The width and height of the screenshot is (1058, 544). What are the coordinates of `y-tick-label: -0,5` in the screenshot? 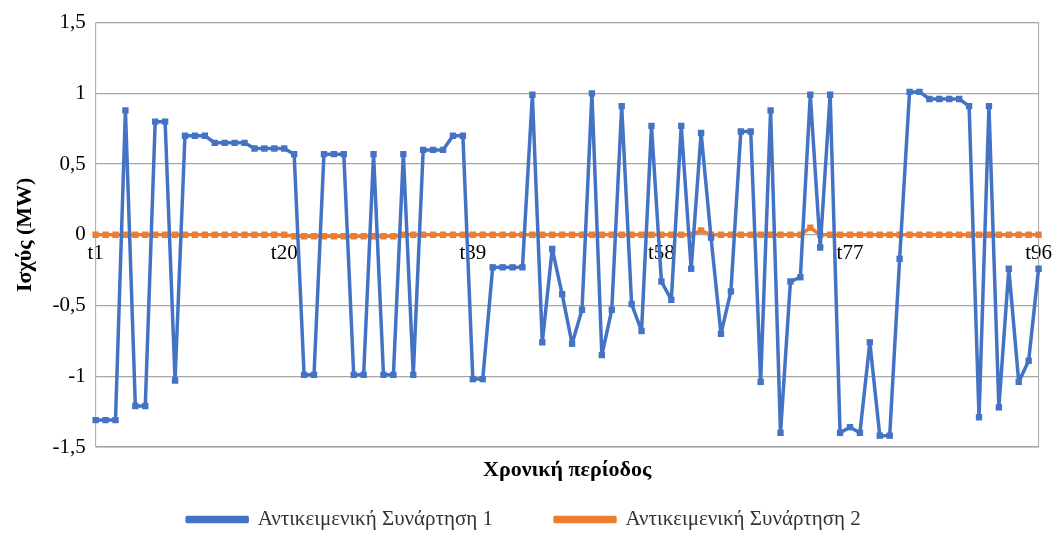 It's located at (69, 304).